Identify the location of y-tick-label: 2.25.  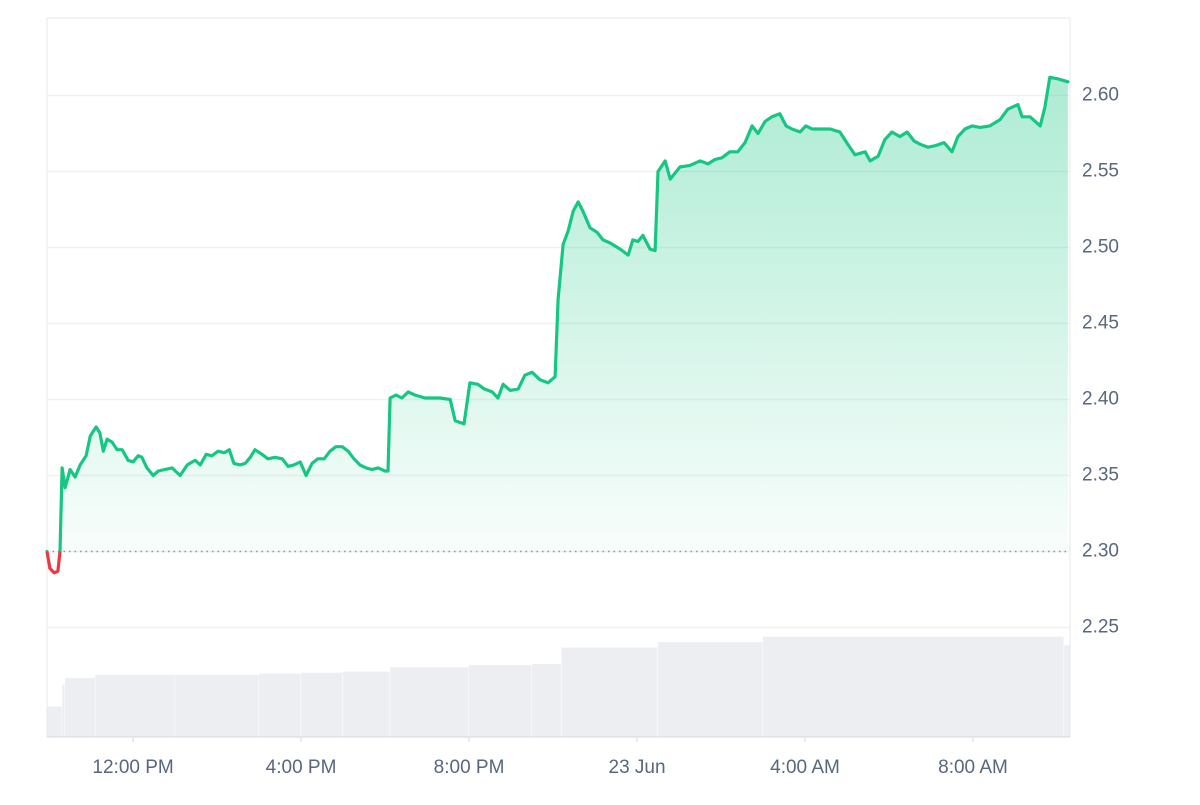
(1100, 627).